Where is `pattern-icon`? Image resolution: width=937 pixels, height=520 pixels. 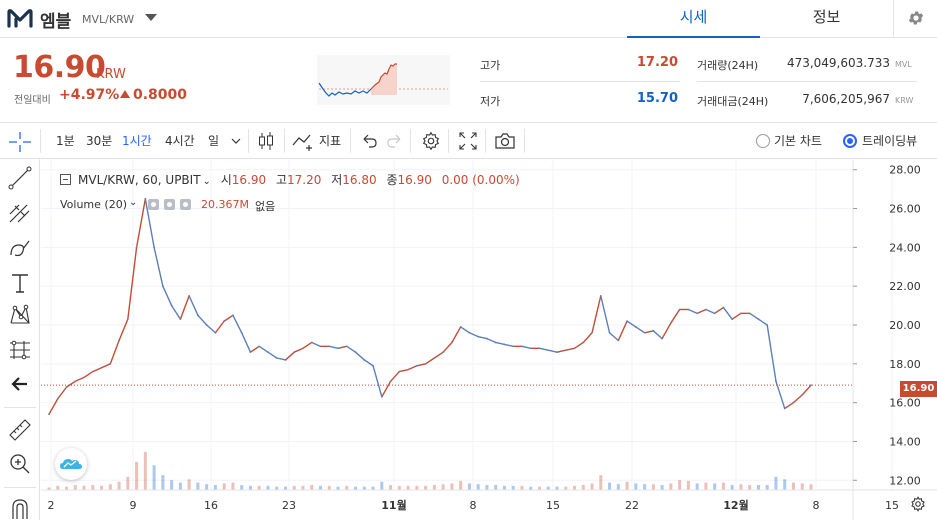
pattern-icon is located at coordinates (20, 316).